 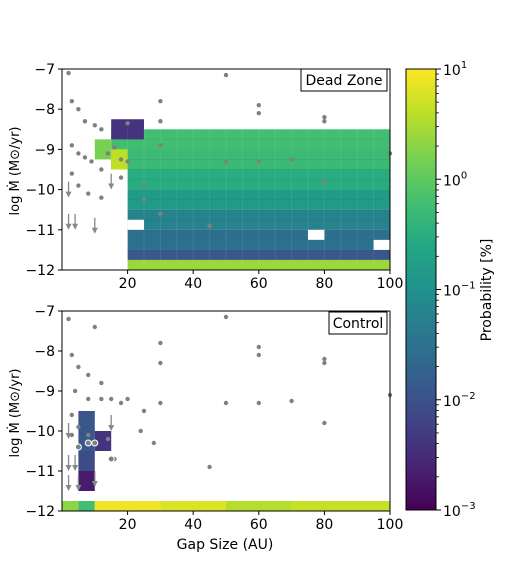 What do you see at coordinates (193, 525) in the screenshot?
I see `x-tick-label: 40` at bounding box center [193, 525].